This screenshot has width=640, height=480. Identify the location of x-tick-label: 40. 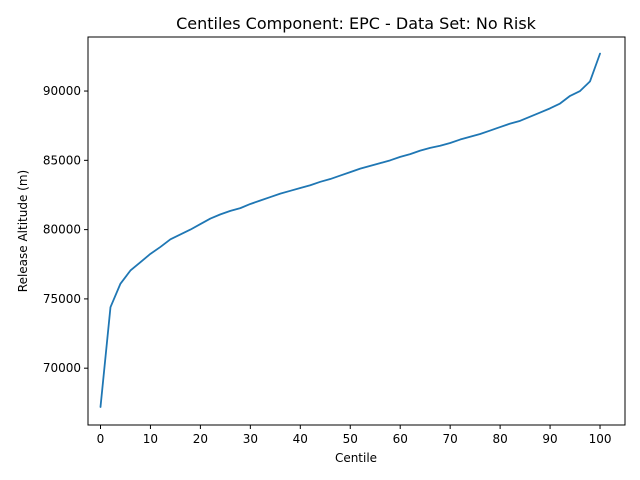
(300, 439).